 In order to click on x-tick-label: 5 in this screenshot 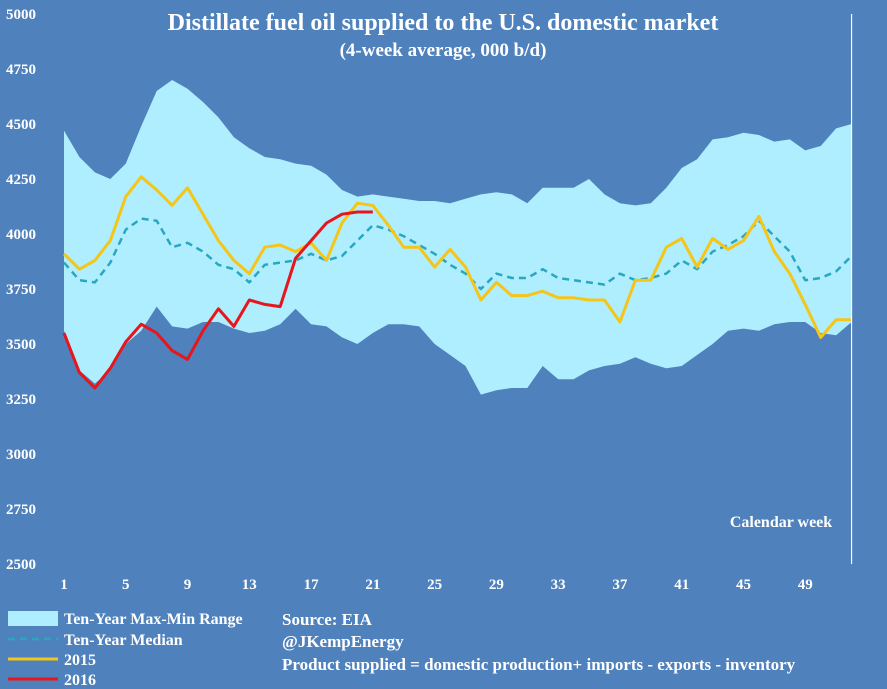, I will do `click(126, 585)`.